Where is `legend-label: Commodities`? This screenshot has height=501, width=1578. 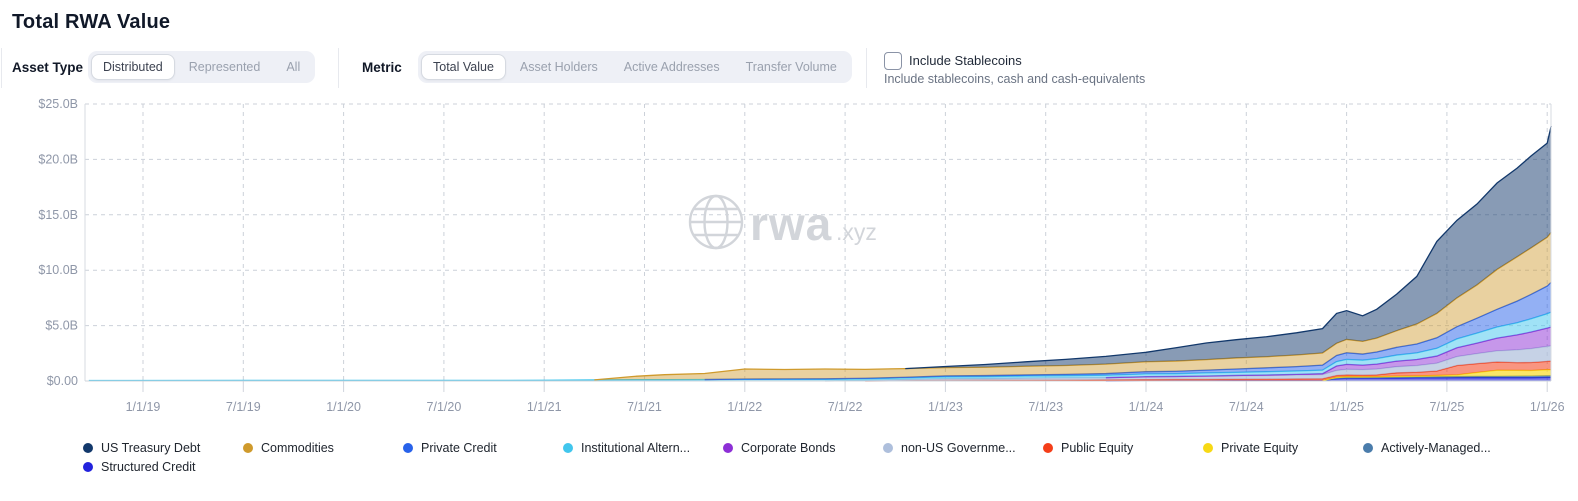 legend-label: Commodities is located at coordinates (297, 447).